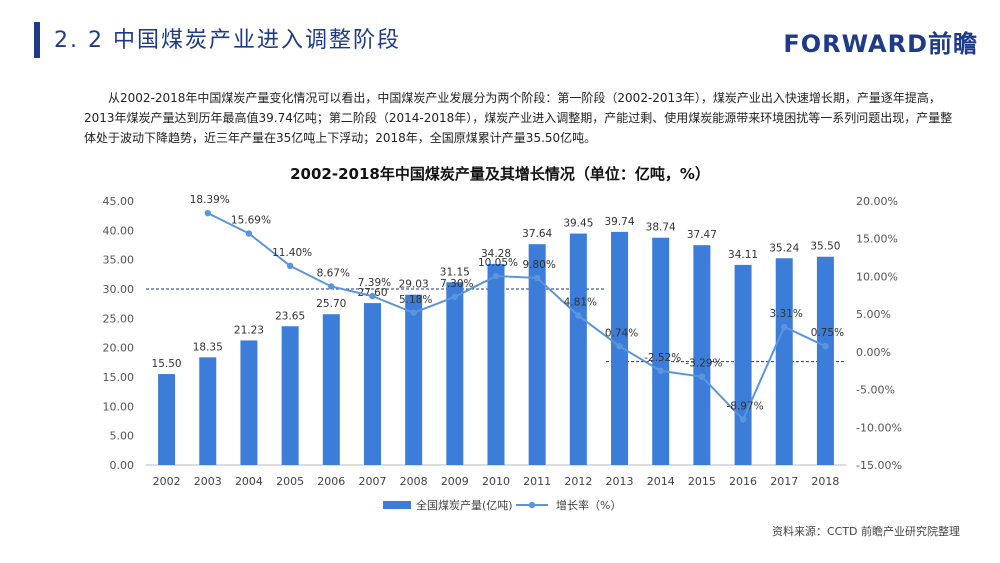 The width and height of the screenshot is (1000, 563). I want to click on legend-line-label: 增长率（%）, so click(588, 505).